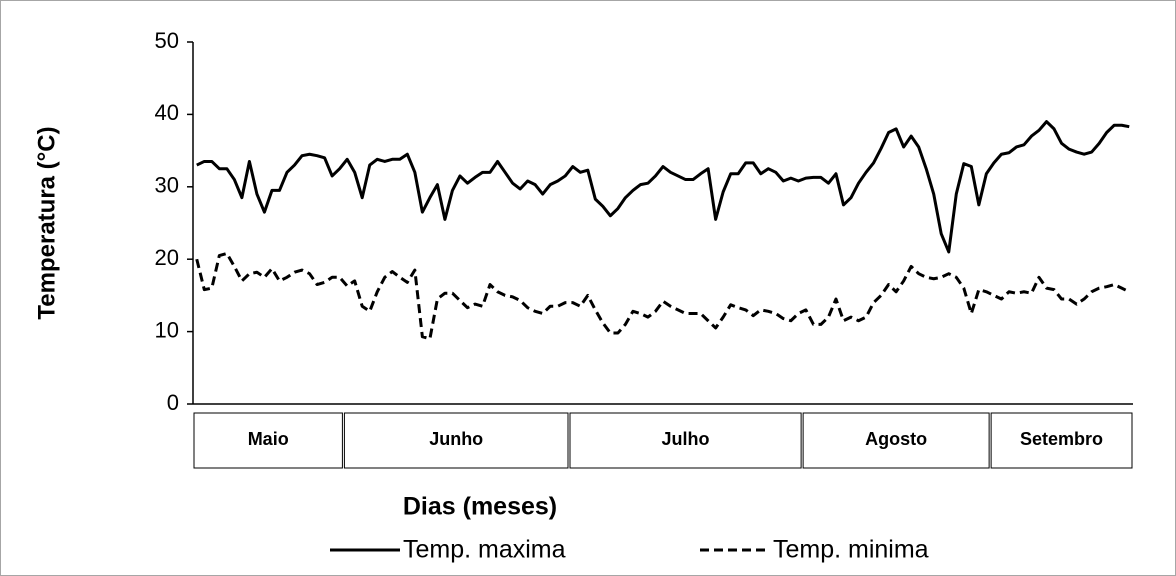 The image size is (1176, 576). Describe the element at coordinates (167, 40) in the screenshot. I see `y-tick-label: 50` at that location.